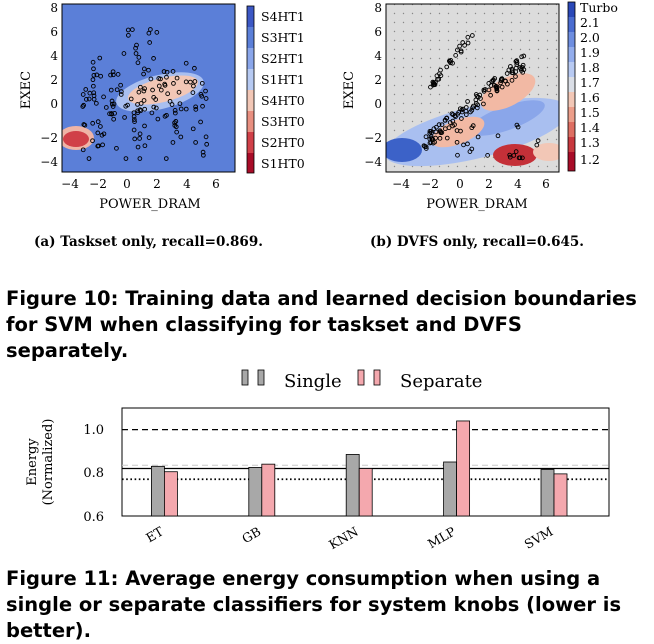 Image resolution: width=654 pixels, height=644 pixels. Describe the element at coordinates (590, 159) in the screenshot. I see `colorbar-label: 1.2` at that location.